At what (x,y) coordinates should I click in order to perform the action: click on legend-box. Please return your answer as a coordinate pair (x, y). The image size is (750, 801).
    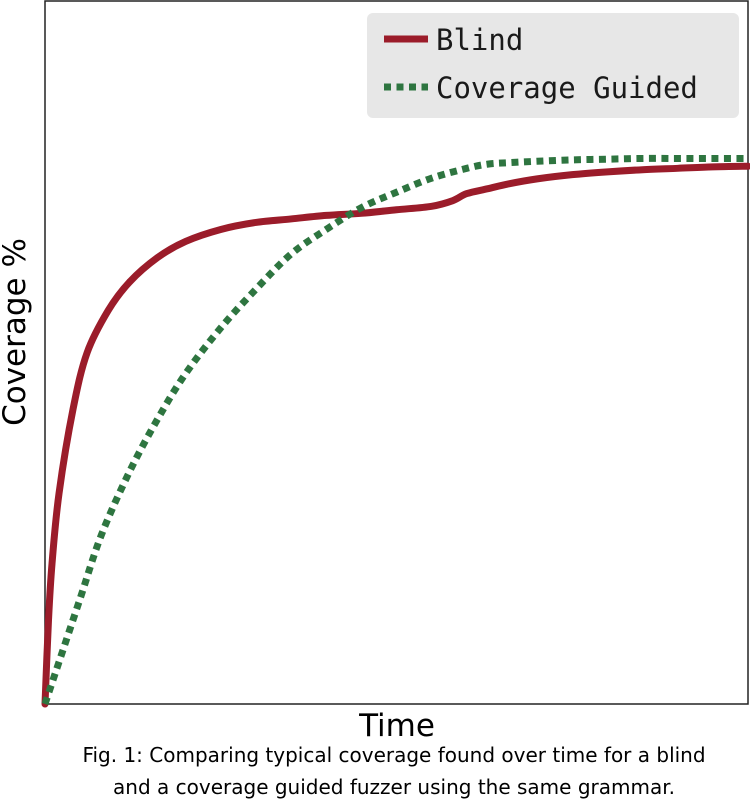
    Looking at the image, I should click on (553, 65).